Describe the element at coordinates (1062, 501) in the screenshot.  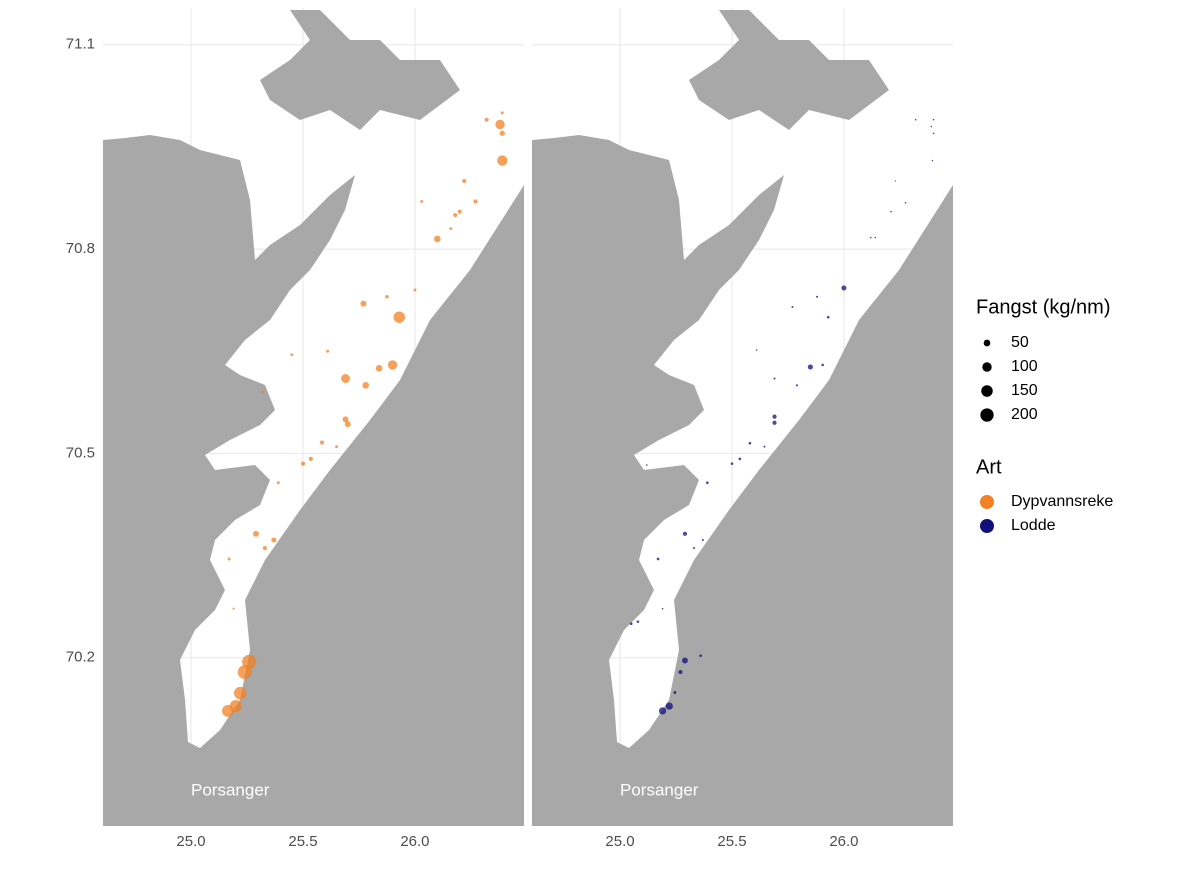
I see `legend-label: Dypvannsreke` at that location.